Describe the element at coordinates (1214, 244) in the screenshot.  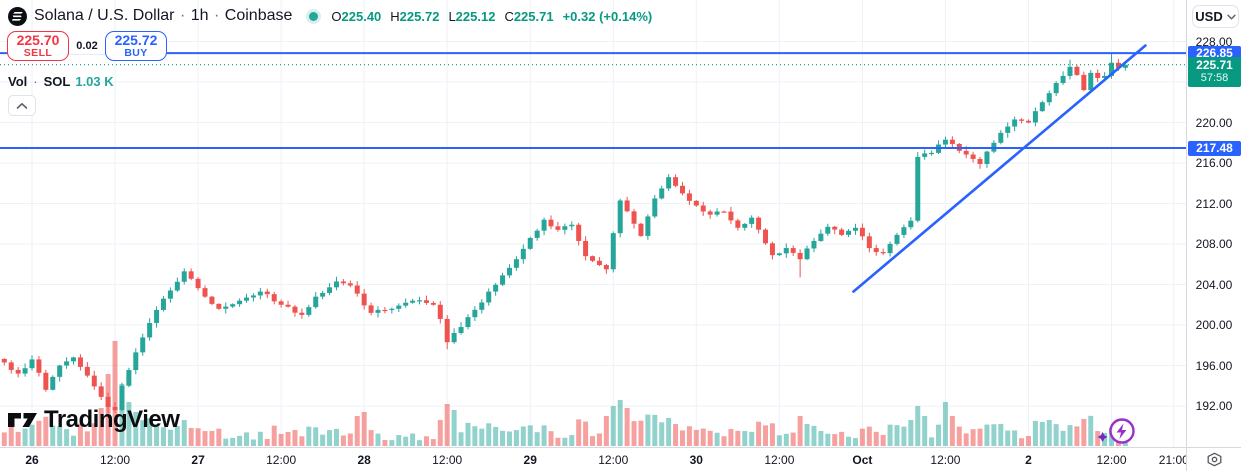
I see `price-tick-label: 208.00` at that location.